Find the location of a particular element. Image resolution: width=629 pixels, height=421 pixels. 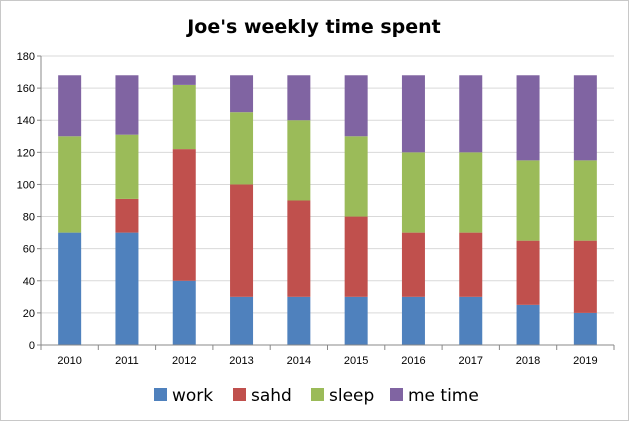

bar-me-time-2019 is located at coordinates (585, 118).